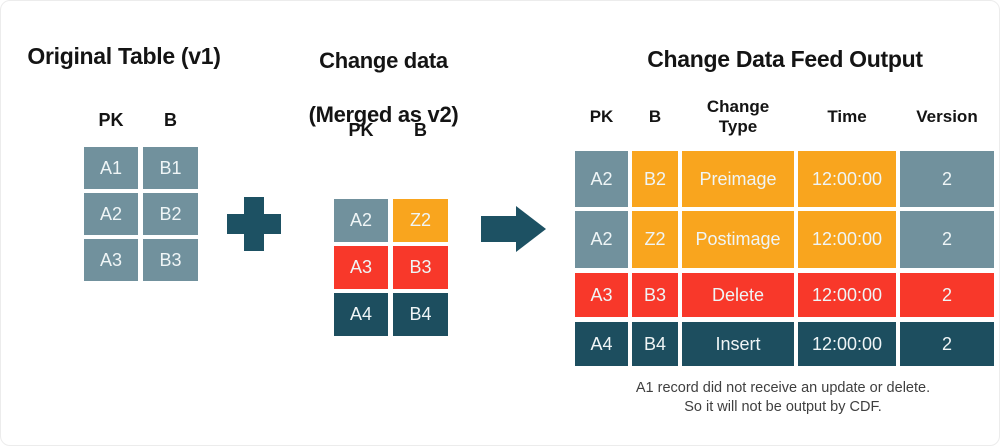 The height and width of the screenshot is (446, 1000). I want to click on cdf-cell-b: B4, so click(655, 344).